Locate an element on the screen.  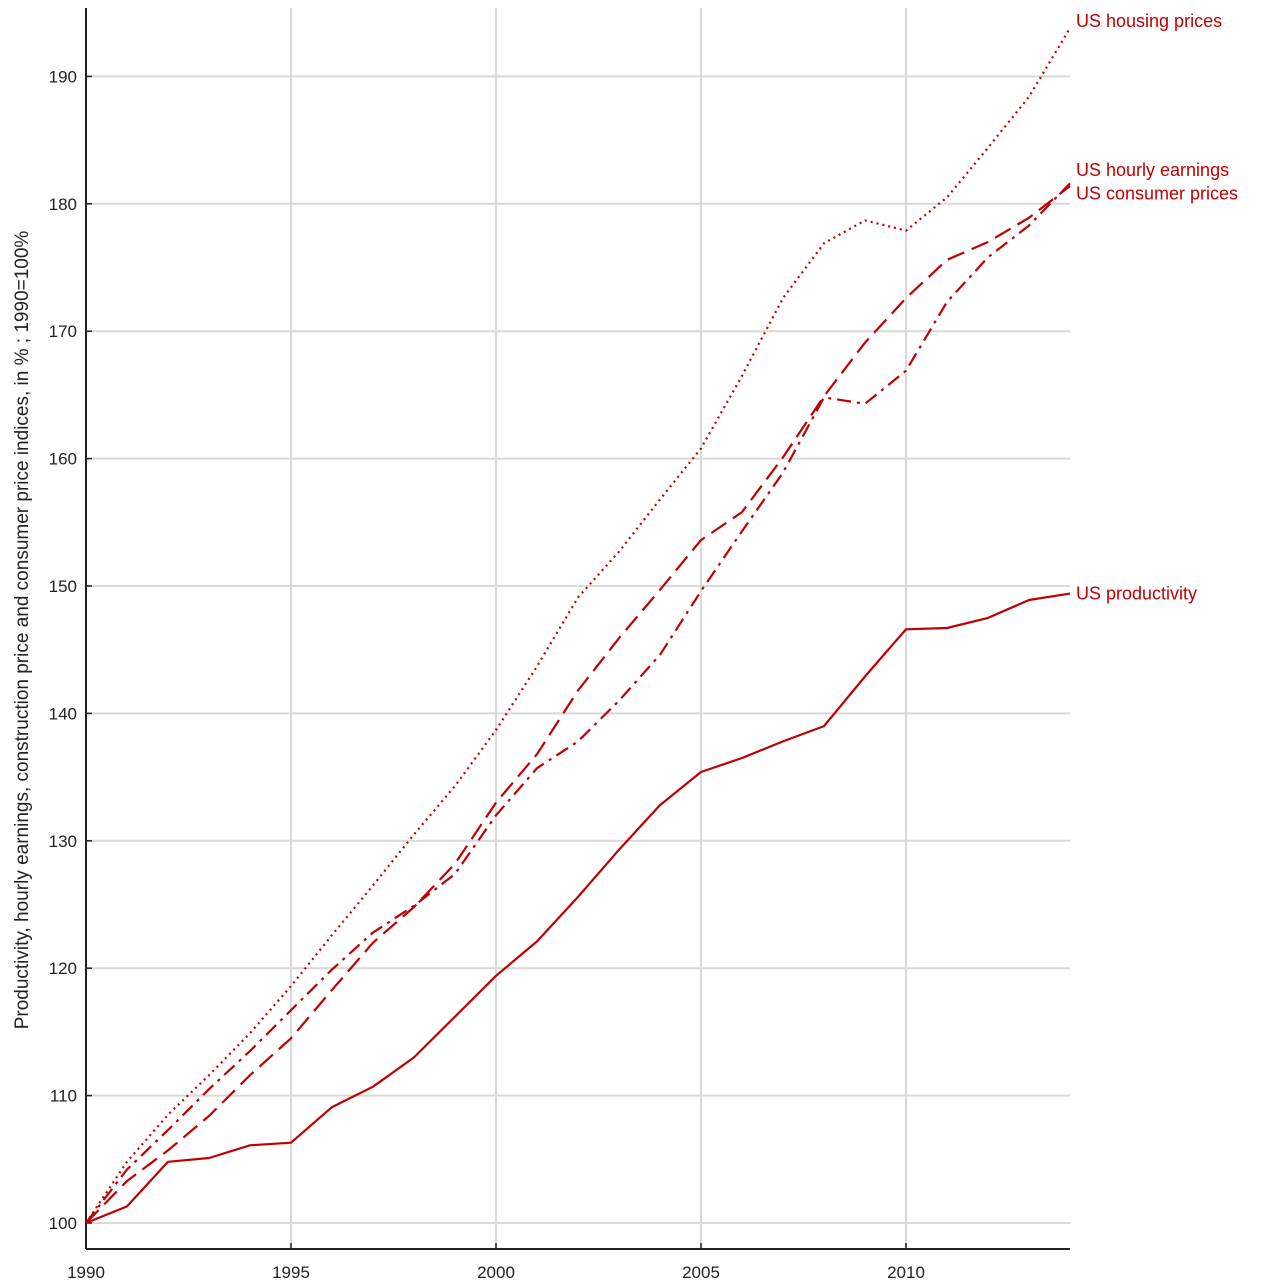
x-tick-label-1990: 1990 is located at coordinates (86, 1272).